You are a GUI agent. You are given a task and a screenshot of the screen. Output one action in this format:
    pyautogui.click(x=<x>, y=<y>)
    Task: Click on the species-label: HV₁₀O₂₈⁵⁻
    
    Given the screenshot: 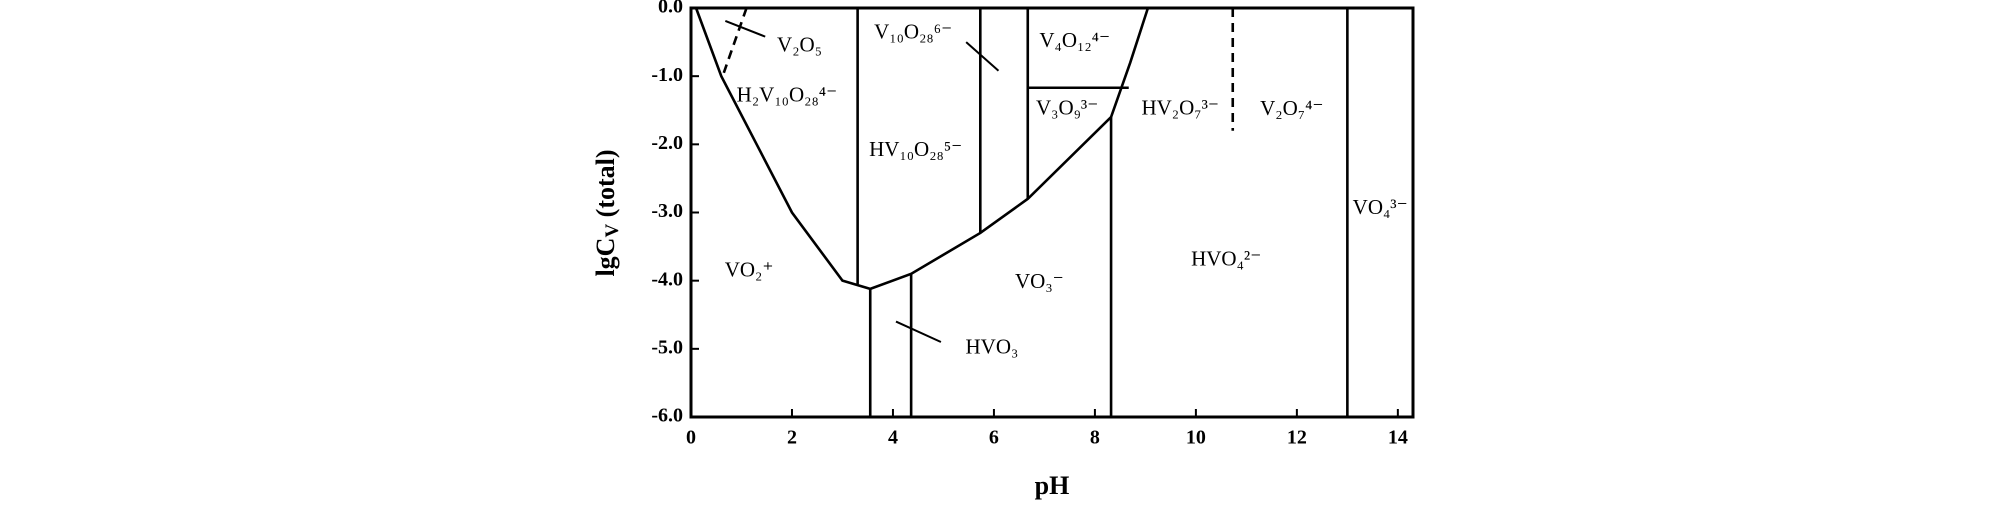 What is the action you would take?
    pyautogui.click(x=915, y=149)
    